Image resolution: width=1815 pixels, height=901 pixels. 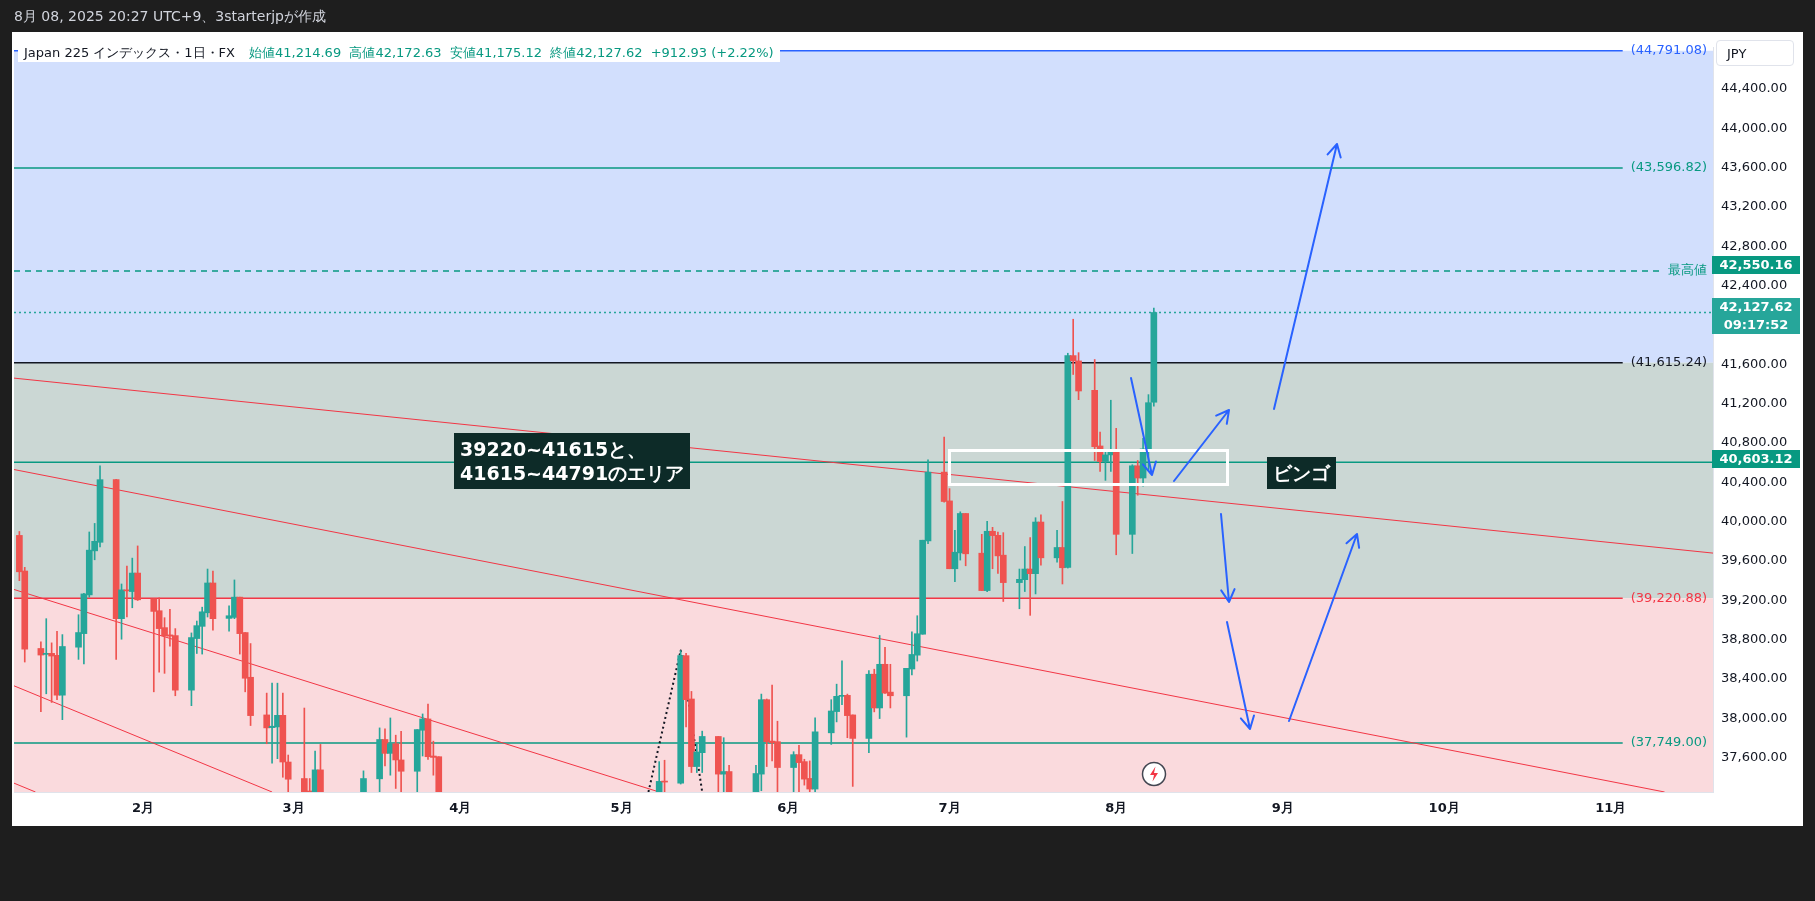 I want to click on y-tick-label: 38,800.00, so click(x=1754, y=638).